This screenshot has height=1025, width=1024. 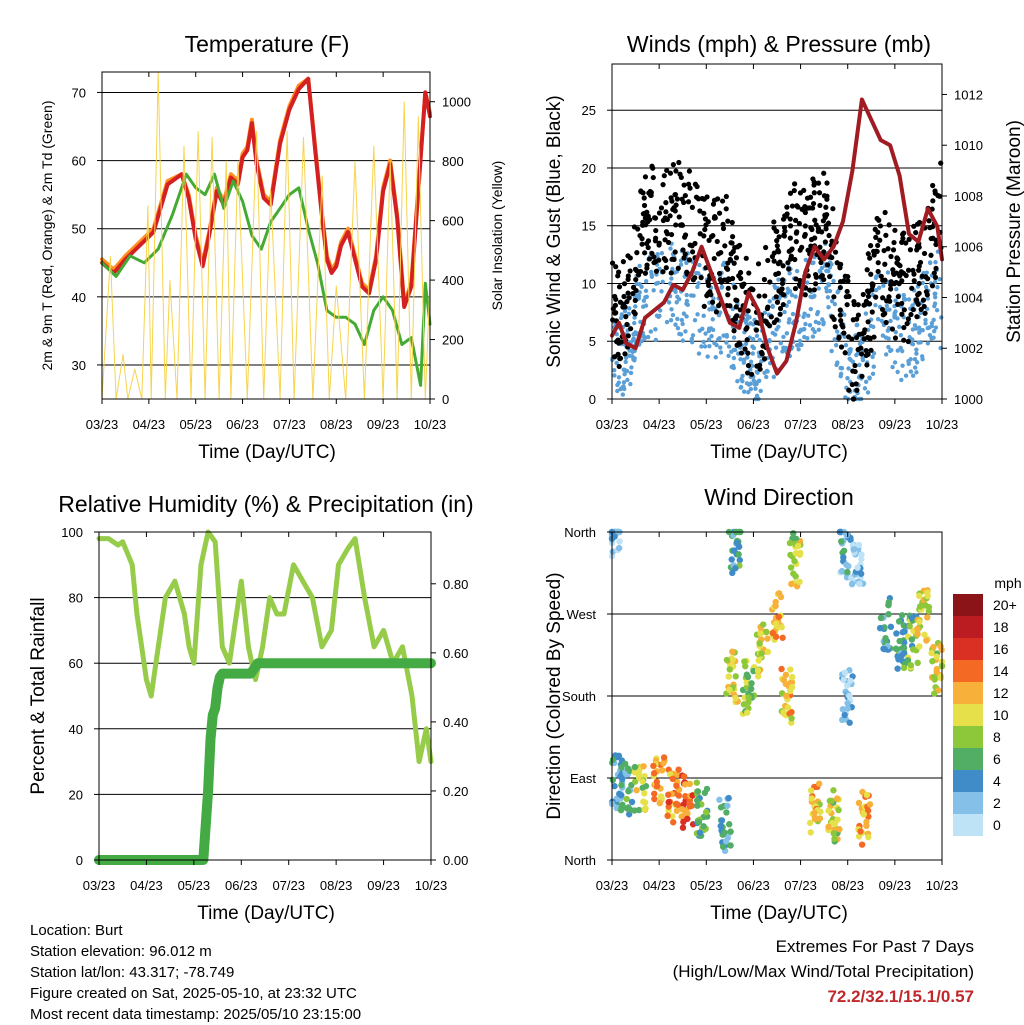 I want to click on colorbar-label: 18, so click(x=1001, y=627).